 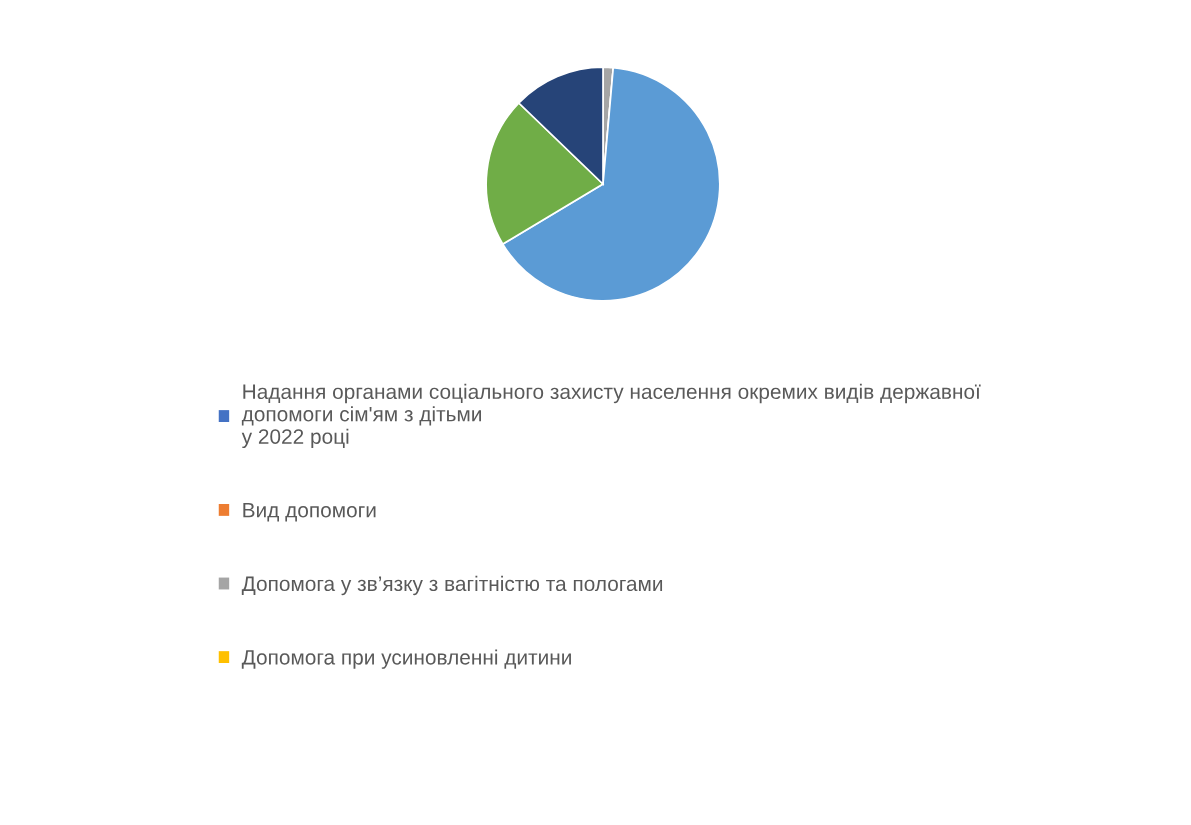 I want to click on legend-label: Допомога при усиновленні дитини, so click(x=406, y=659).